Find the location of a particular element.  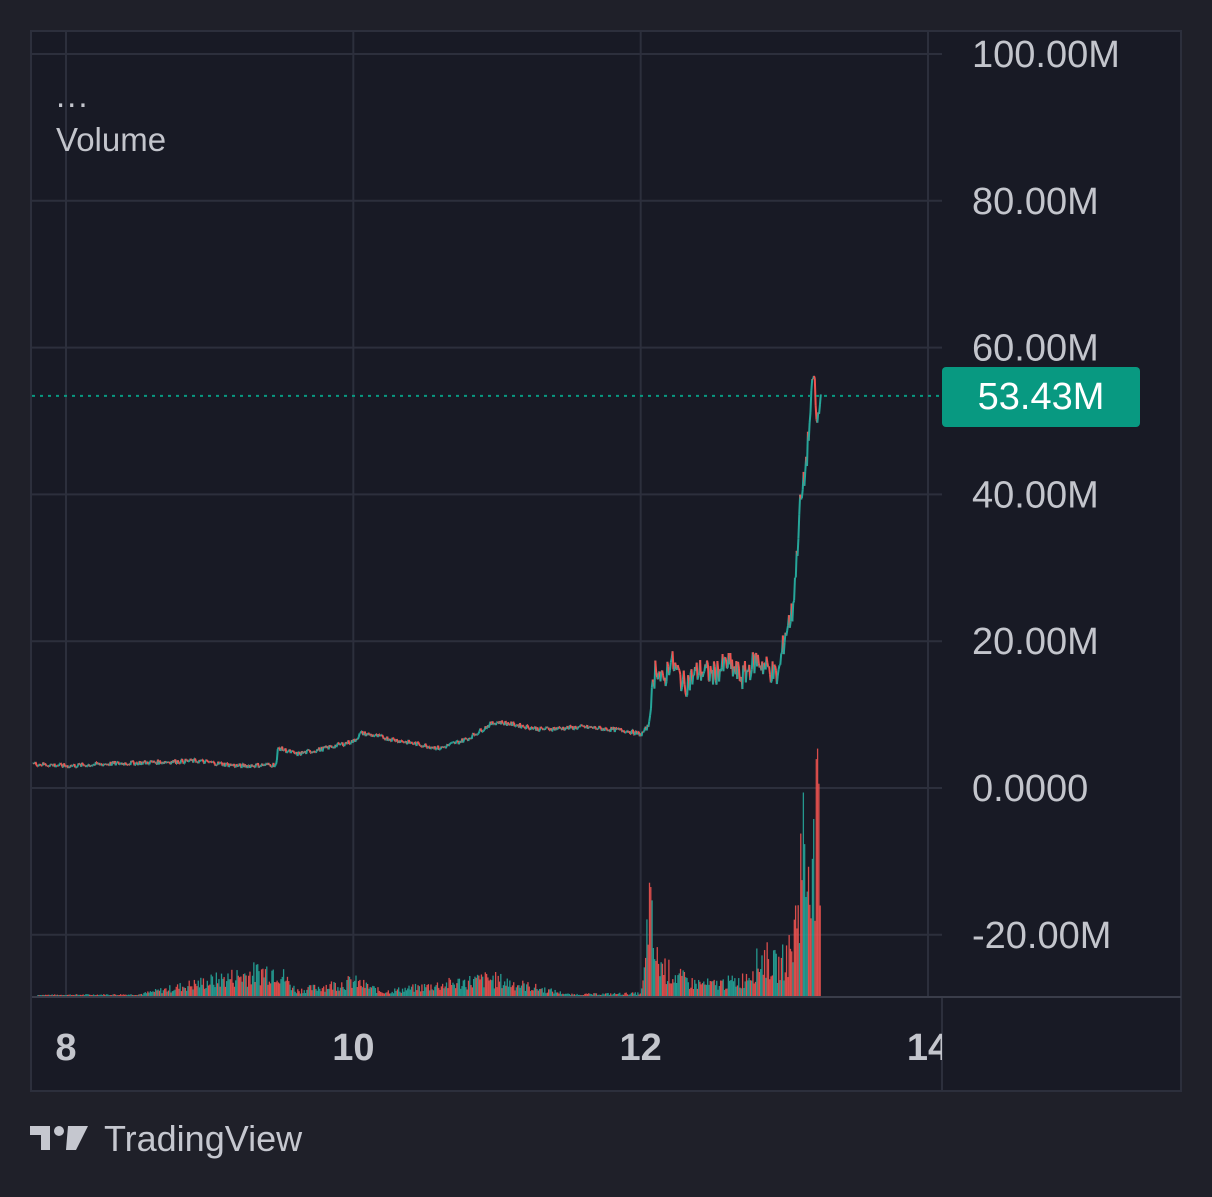

tradingview-brand: TradingView is located at coordinates (166, 1139).